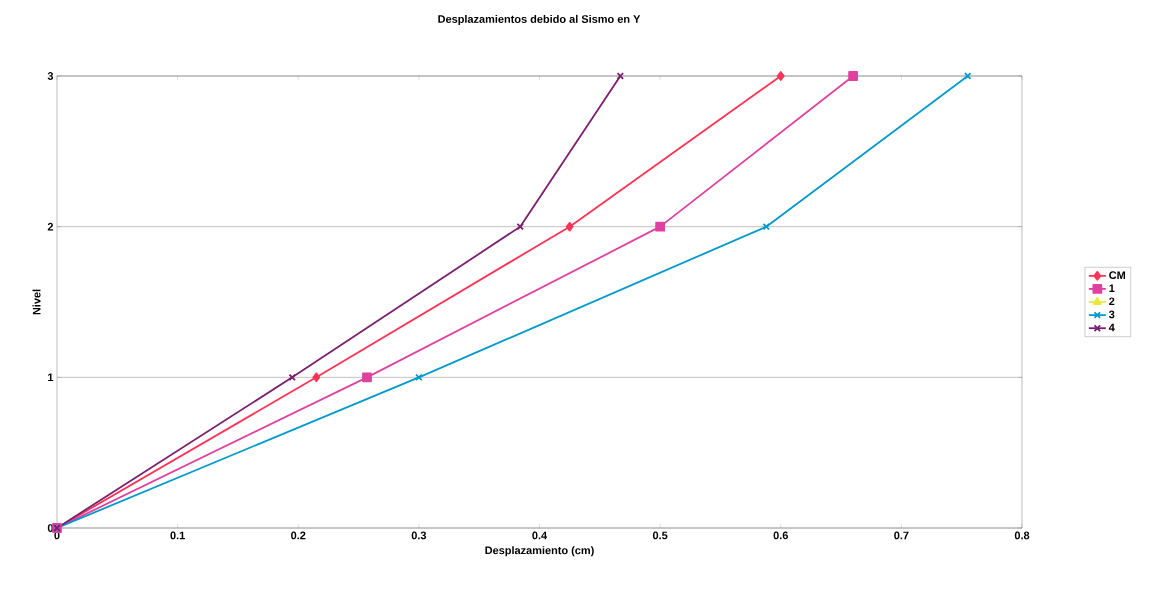 This screenshot has width=1168, height=589. I want to click on y-tick-label: 0, so click(50, 528).